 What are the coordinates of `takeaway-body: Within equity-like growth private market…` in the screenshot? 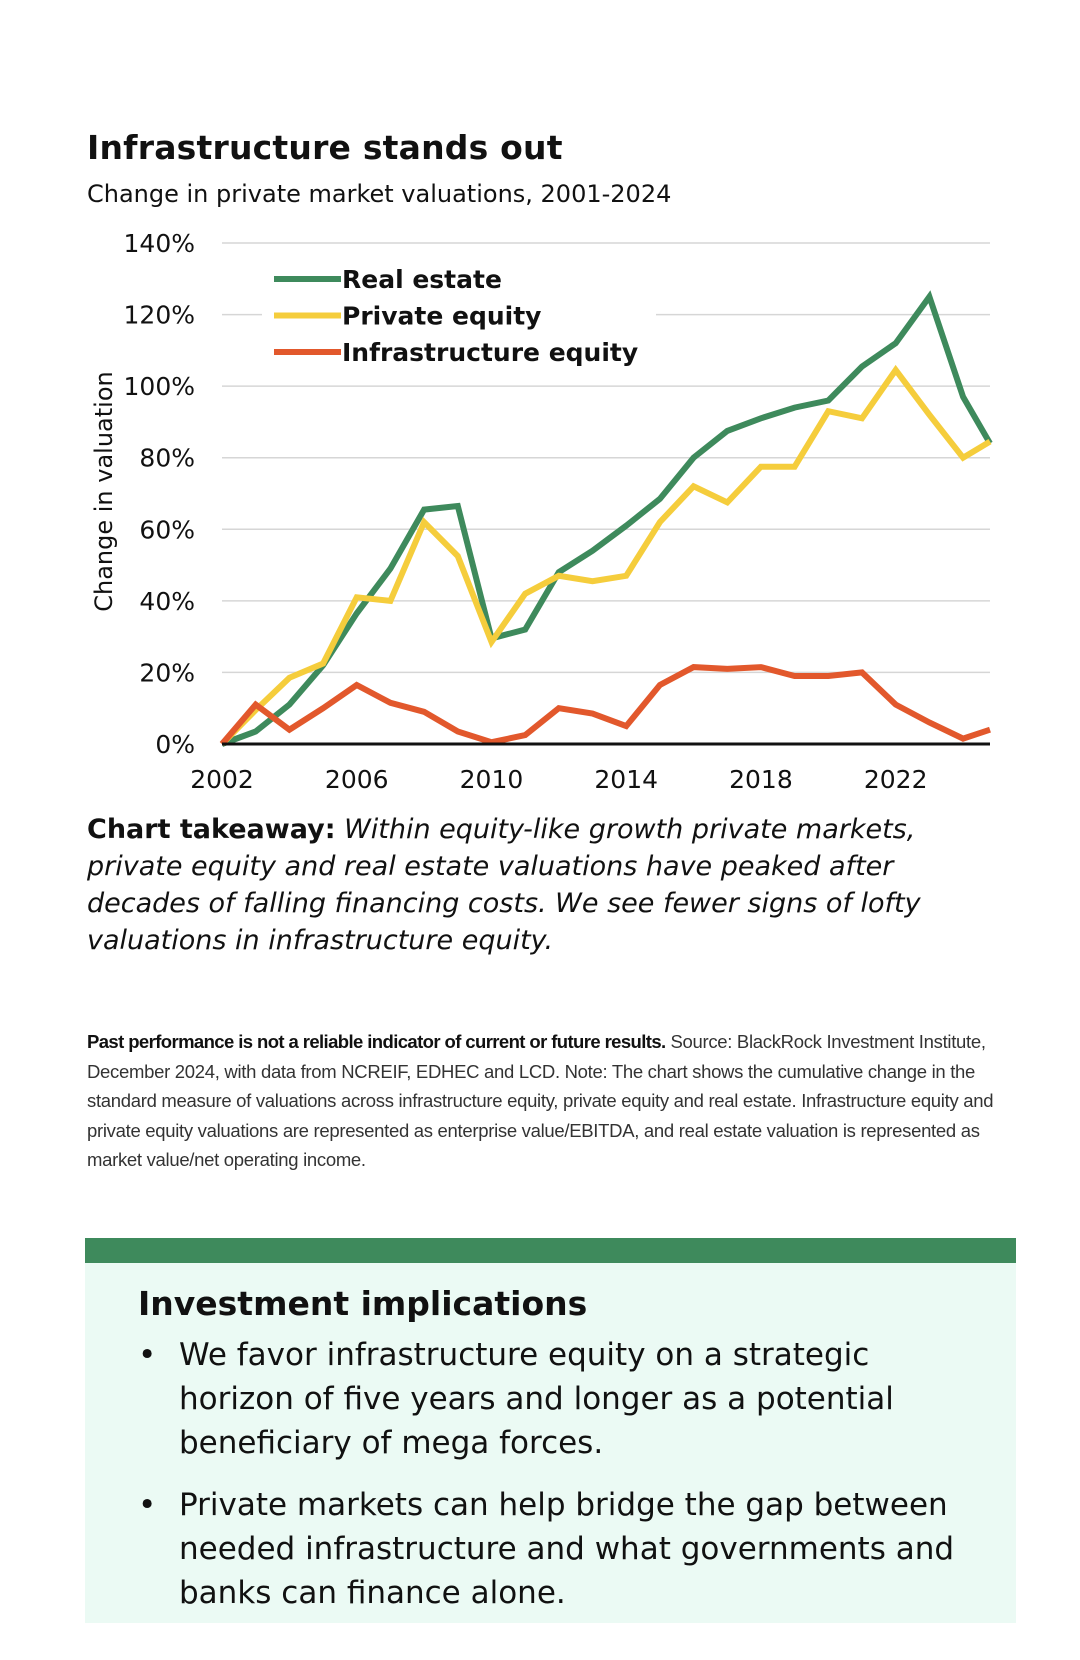 It's located at (504, 885).